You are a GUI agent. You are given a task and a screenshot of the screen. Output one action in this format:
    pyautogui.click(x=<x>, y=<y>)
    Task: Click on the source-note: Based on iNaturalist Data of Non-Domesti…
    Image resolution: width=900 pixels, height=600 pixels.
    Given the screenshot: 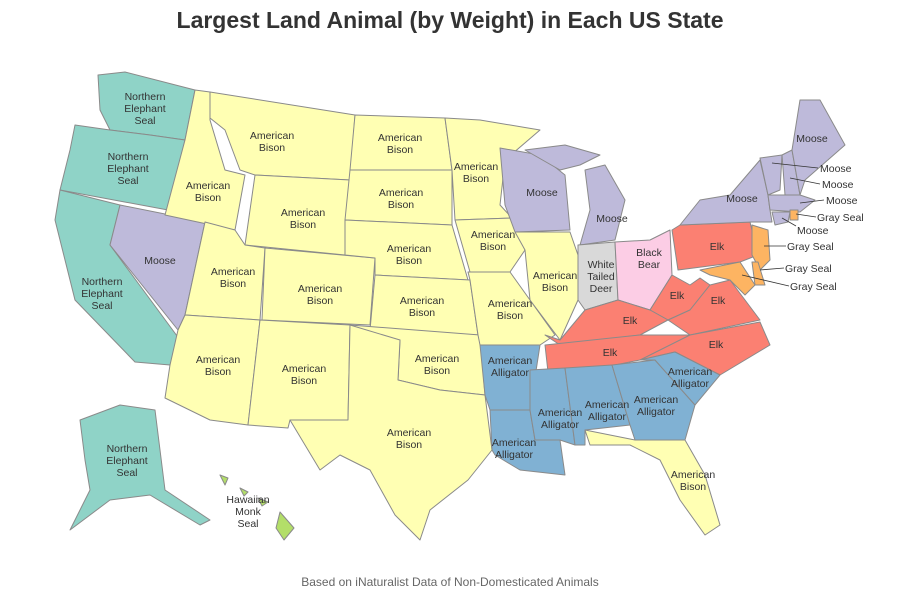 What is the action you would take?
    pyautogui.click(x=449, y=582)
    